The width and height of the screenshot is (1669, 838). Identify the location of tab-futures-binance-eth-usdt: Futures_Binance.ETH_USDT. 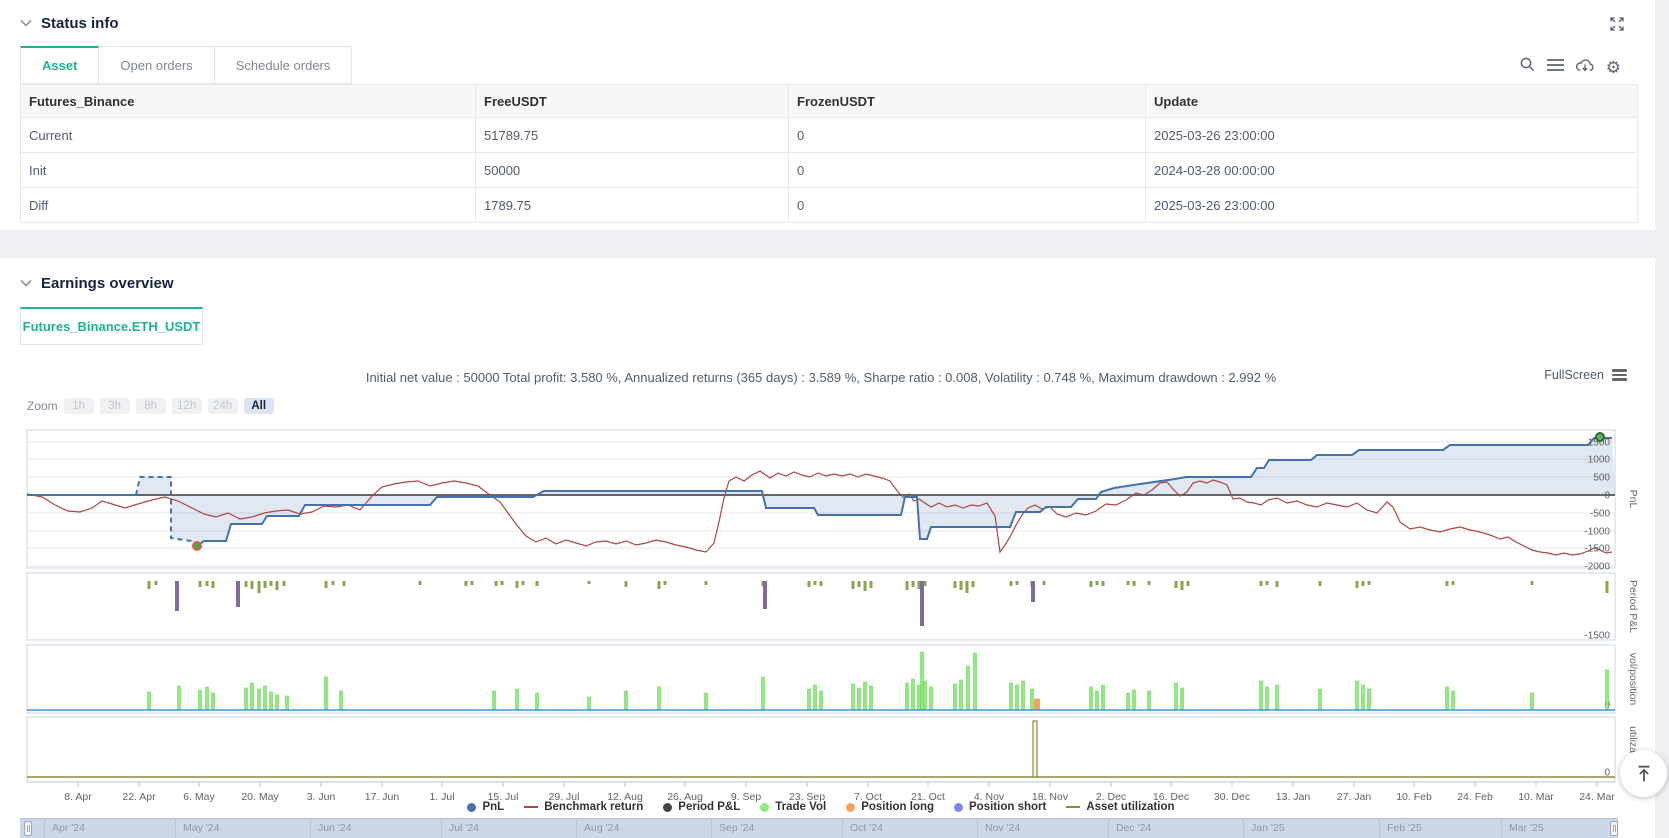
(111, 326).